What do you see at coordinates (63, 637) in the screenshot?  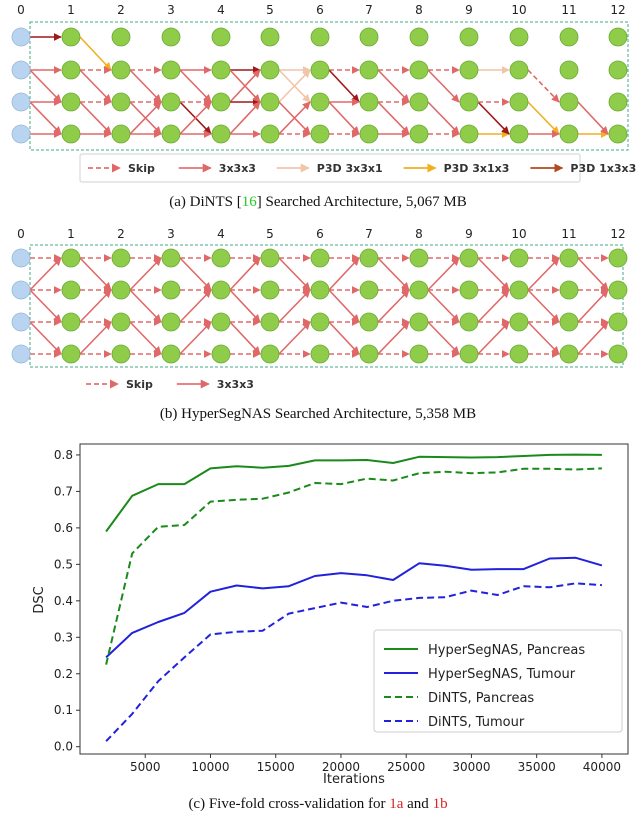 I see `chart-y-tick-label: 0.3` at bounding box center [63, 637].